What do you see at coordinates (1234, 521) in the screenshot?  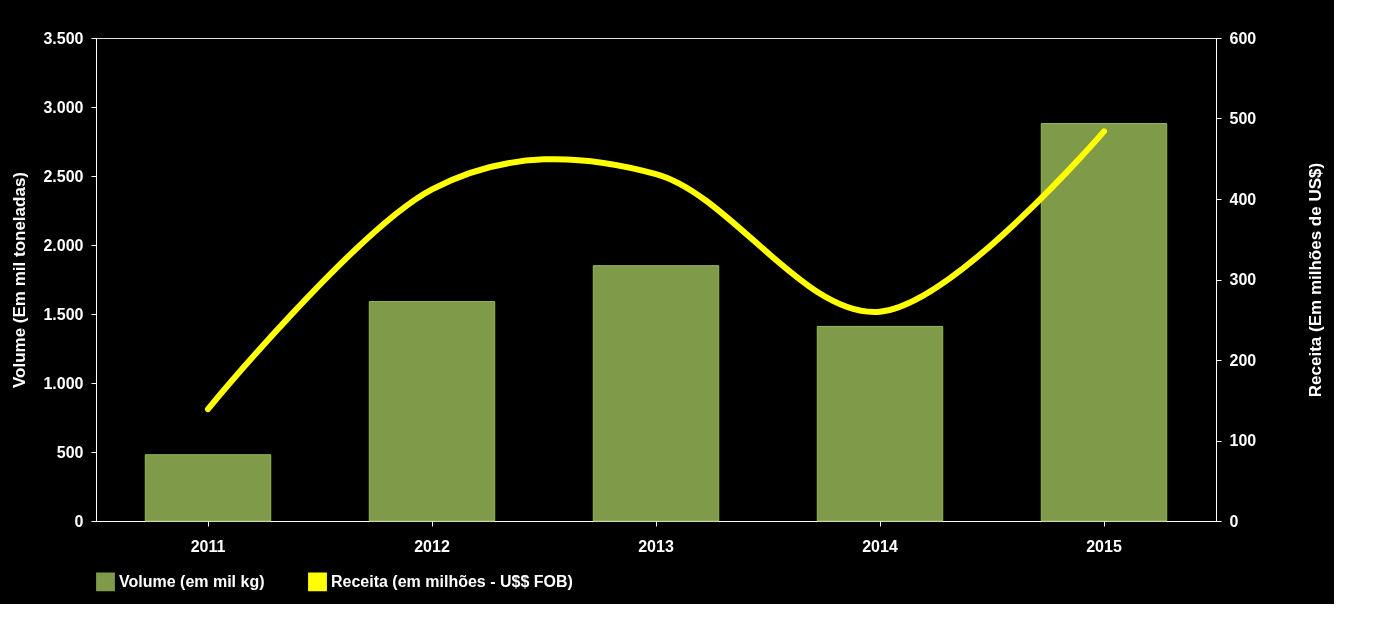 I see `y2-tick-label: 0` at bounding box center [1234, 521].